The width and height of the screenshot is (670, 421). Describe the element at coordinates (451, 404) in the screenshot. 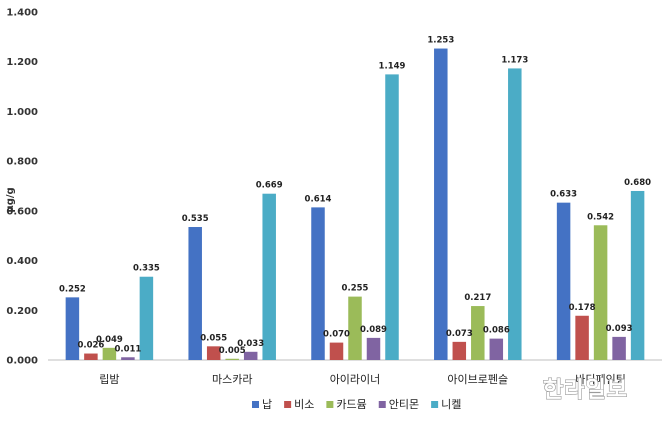

I see `legend-label: 니켈` at that location.